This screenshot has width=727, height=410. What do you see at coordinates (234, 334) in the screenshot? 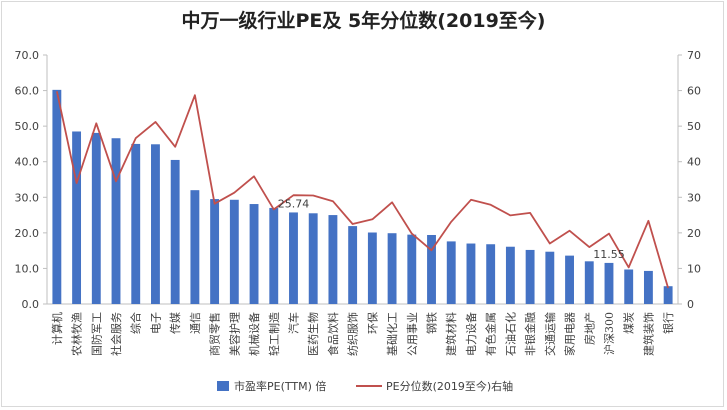
I see `category-label: 美容护理` at bounding box center [234, 334].